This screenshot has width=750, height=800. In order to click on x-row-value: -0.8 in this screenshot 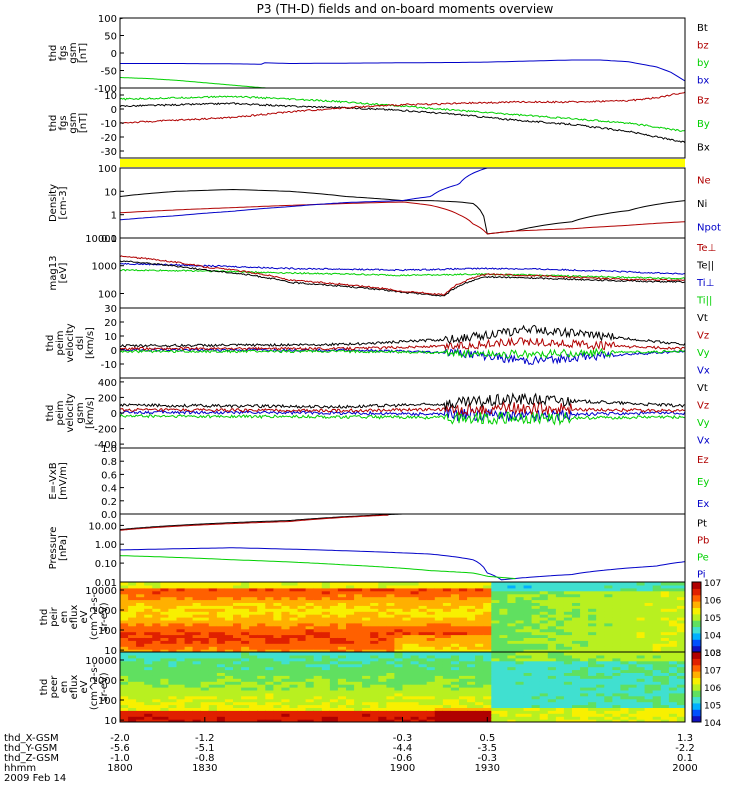, I will do `click(205, 758)`.